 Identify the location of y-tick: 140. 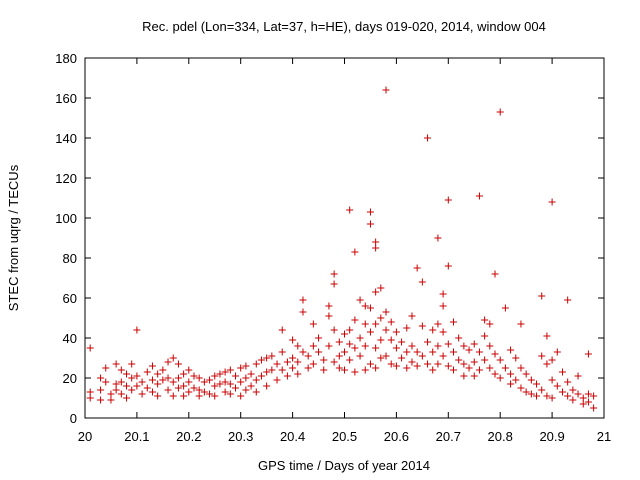
(329, 138).